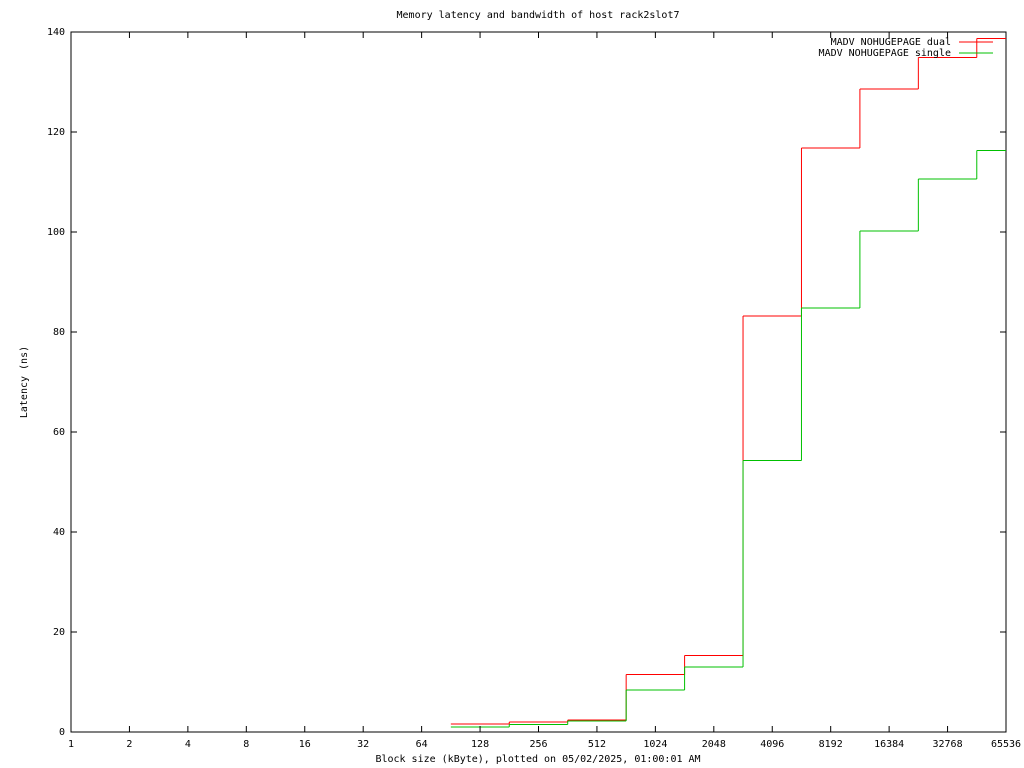 Image resolution: width=1024 pixels, height=768 pixels. What do you see at coordinates (363, 744) in the screenshot?
I see `x-tick-label: 32` at bounding box center [363, 744].